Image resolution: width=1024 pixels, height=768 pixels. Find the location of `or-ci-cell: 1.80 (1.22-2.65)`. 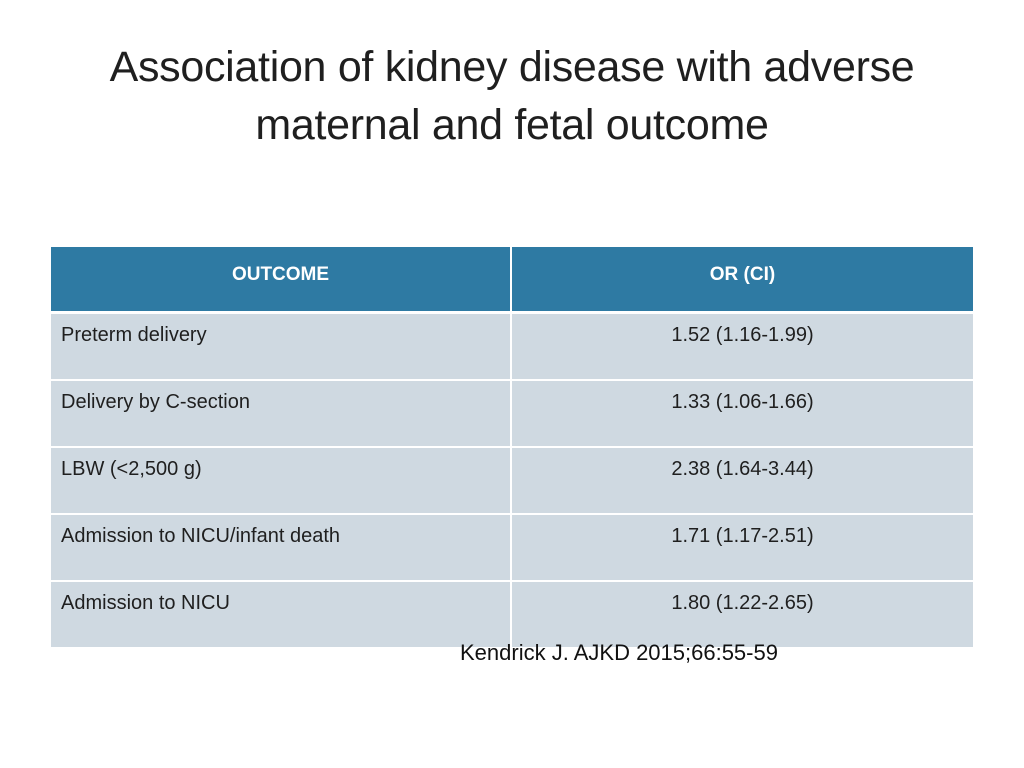

or-ci-cell: 1.80 (1.22-2.65) is located at coordinates (742, 614).